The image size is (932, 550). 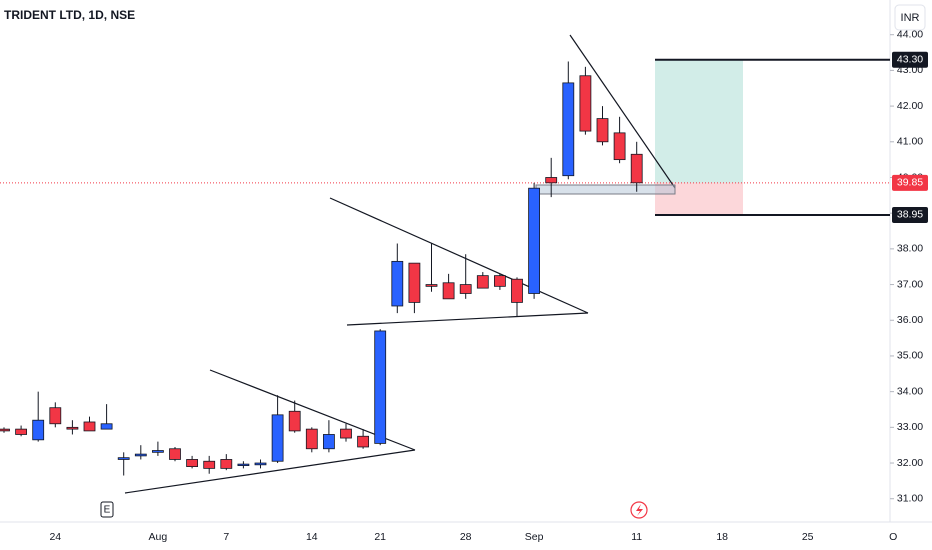 What do you see at coordinates (893, 537) in the screenshot?
I see `x-tick-label: O` at bounding box center [893, 537].